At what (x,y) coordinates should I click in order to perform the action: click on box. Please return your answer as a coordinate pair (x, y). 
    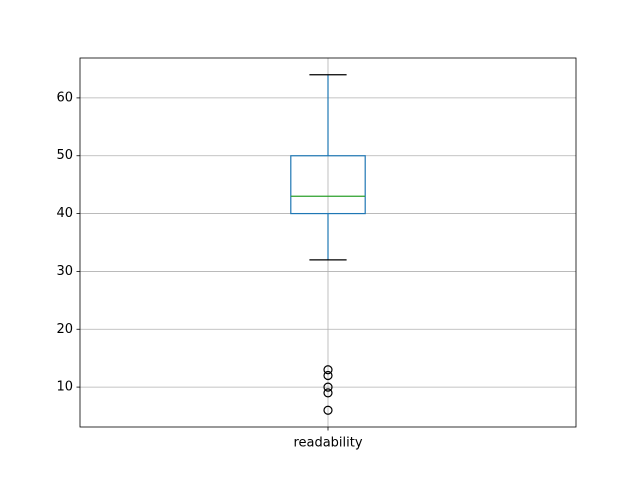
    Looking at the image, I should click on (328, 185).